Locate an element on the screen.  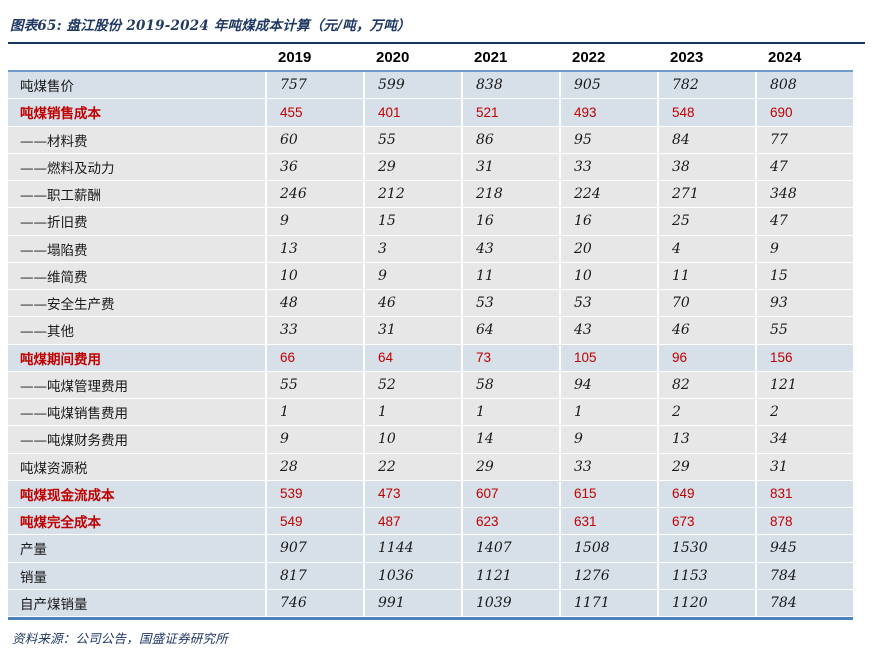
cell-value: 64 is located at coordinates (412, 357).